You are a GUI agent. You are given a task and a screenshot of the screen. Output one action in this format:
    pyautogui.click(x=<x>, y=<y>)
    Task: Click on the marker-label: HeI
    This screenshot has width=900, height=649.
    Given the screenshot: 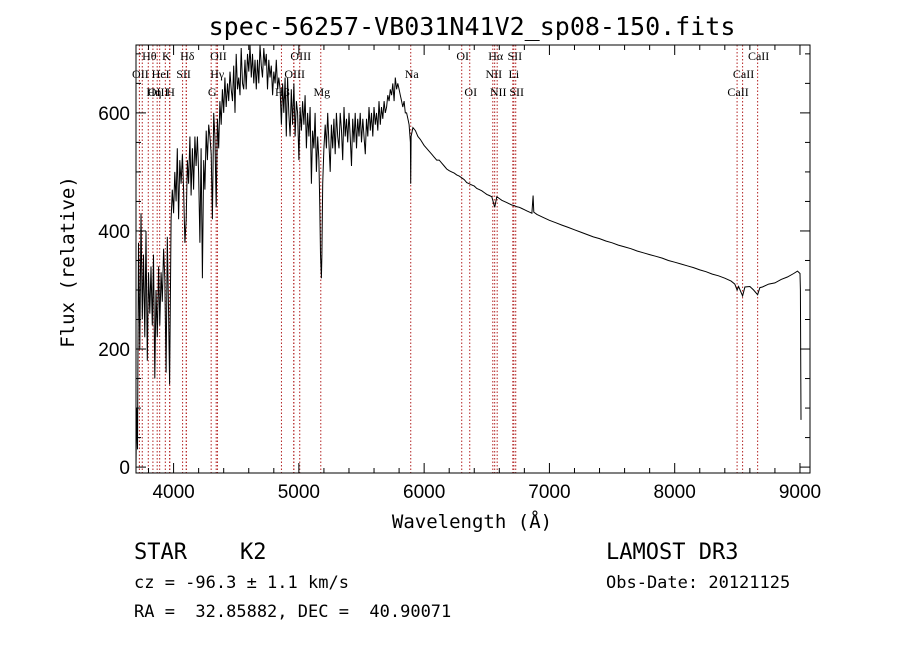 What is the action you would take?
    pyautogui.click(x=161, y=74)
    